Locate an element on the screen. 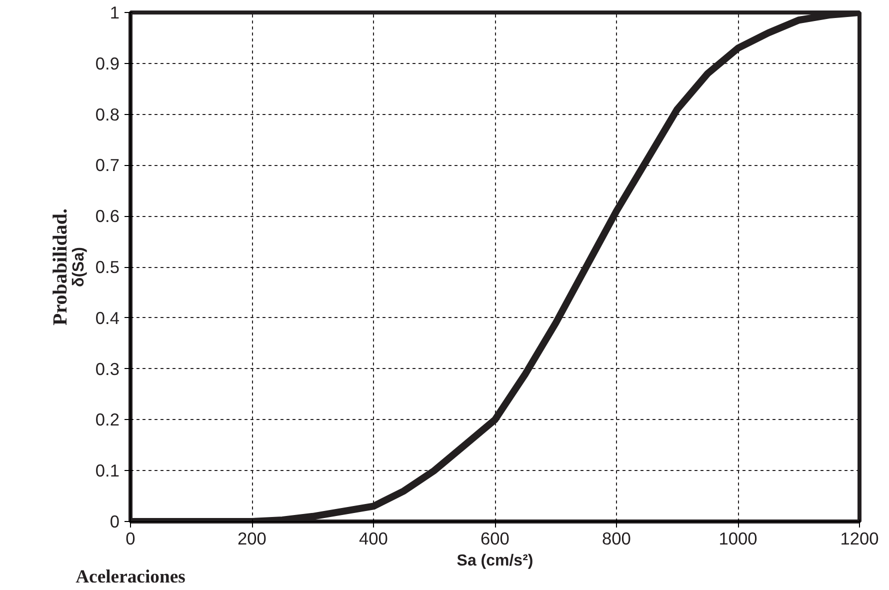 This screenshot has width=889, height=590. x-tick-label: 400 is located at coordinates (373, 538).